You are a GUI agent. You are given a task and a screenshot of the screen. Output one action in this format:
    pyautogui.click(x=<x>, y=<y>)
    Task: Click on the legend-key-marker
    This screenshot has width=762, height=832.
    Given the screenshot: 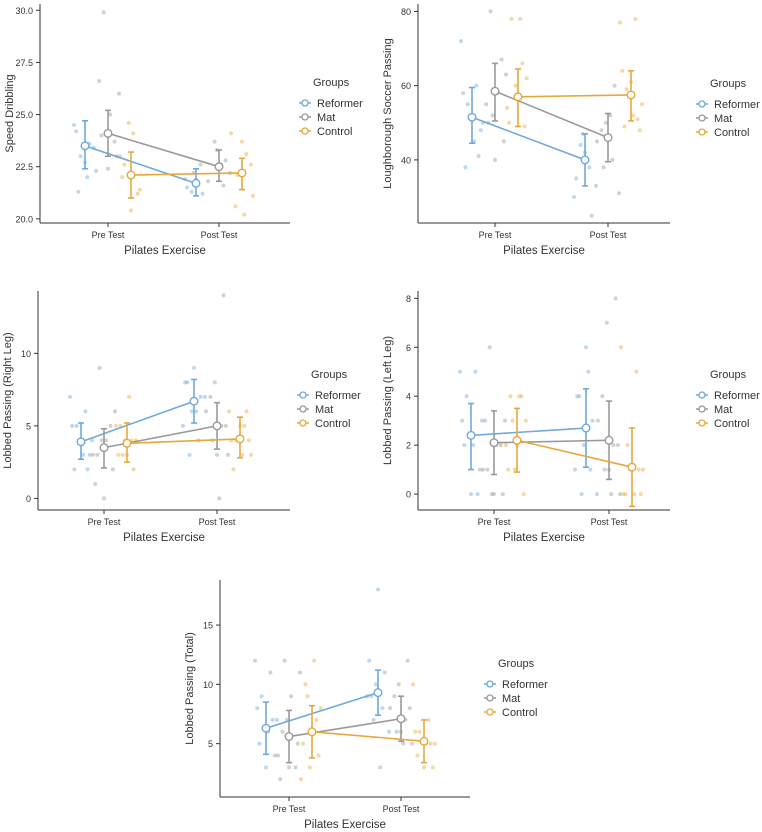 What is the action you would take?
    pyautogui.click(x=303, y=423)
    